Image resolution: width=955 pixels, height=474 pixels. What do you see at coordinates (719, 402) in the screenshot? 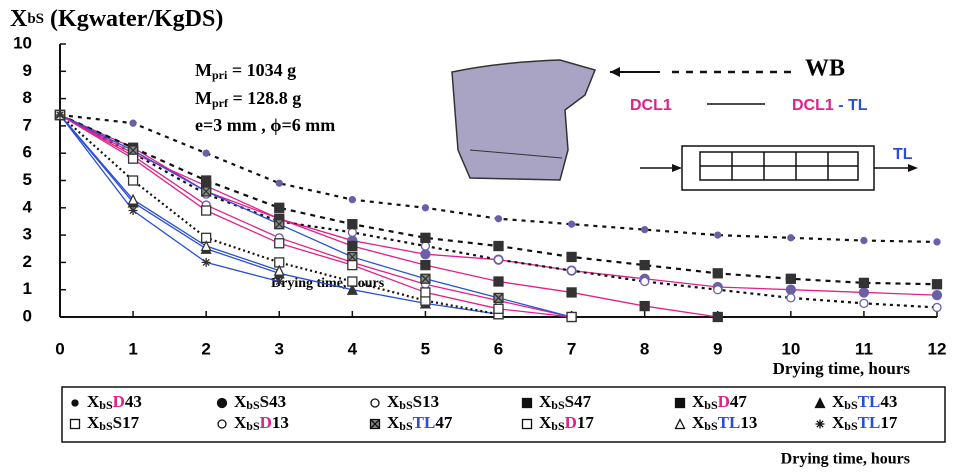
I see `legend-label: XbSD47` at bounding box center [719, 402].